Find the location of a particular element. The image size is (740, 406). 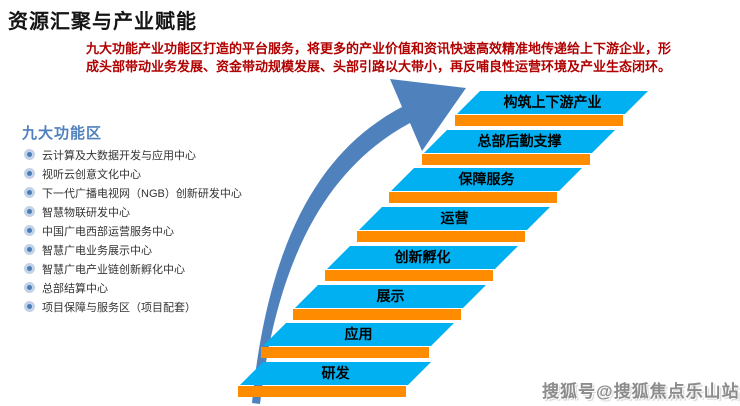

stair-step: 运营 is located at coordinates (453, 224).